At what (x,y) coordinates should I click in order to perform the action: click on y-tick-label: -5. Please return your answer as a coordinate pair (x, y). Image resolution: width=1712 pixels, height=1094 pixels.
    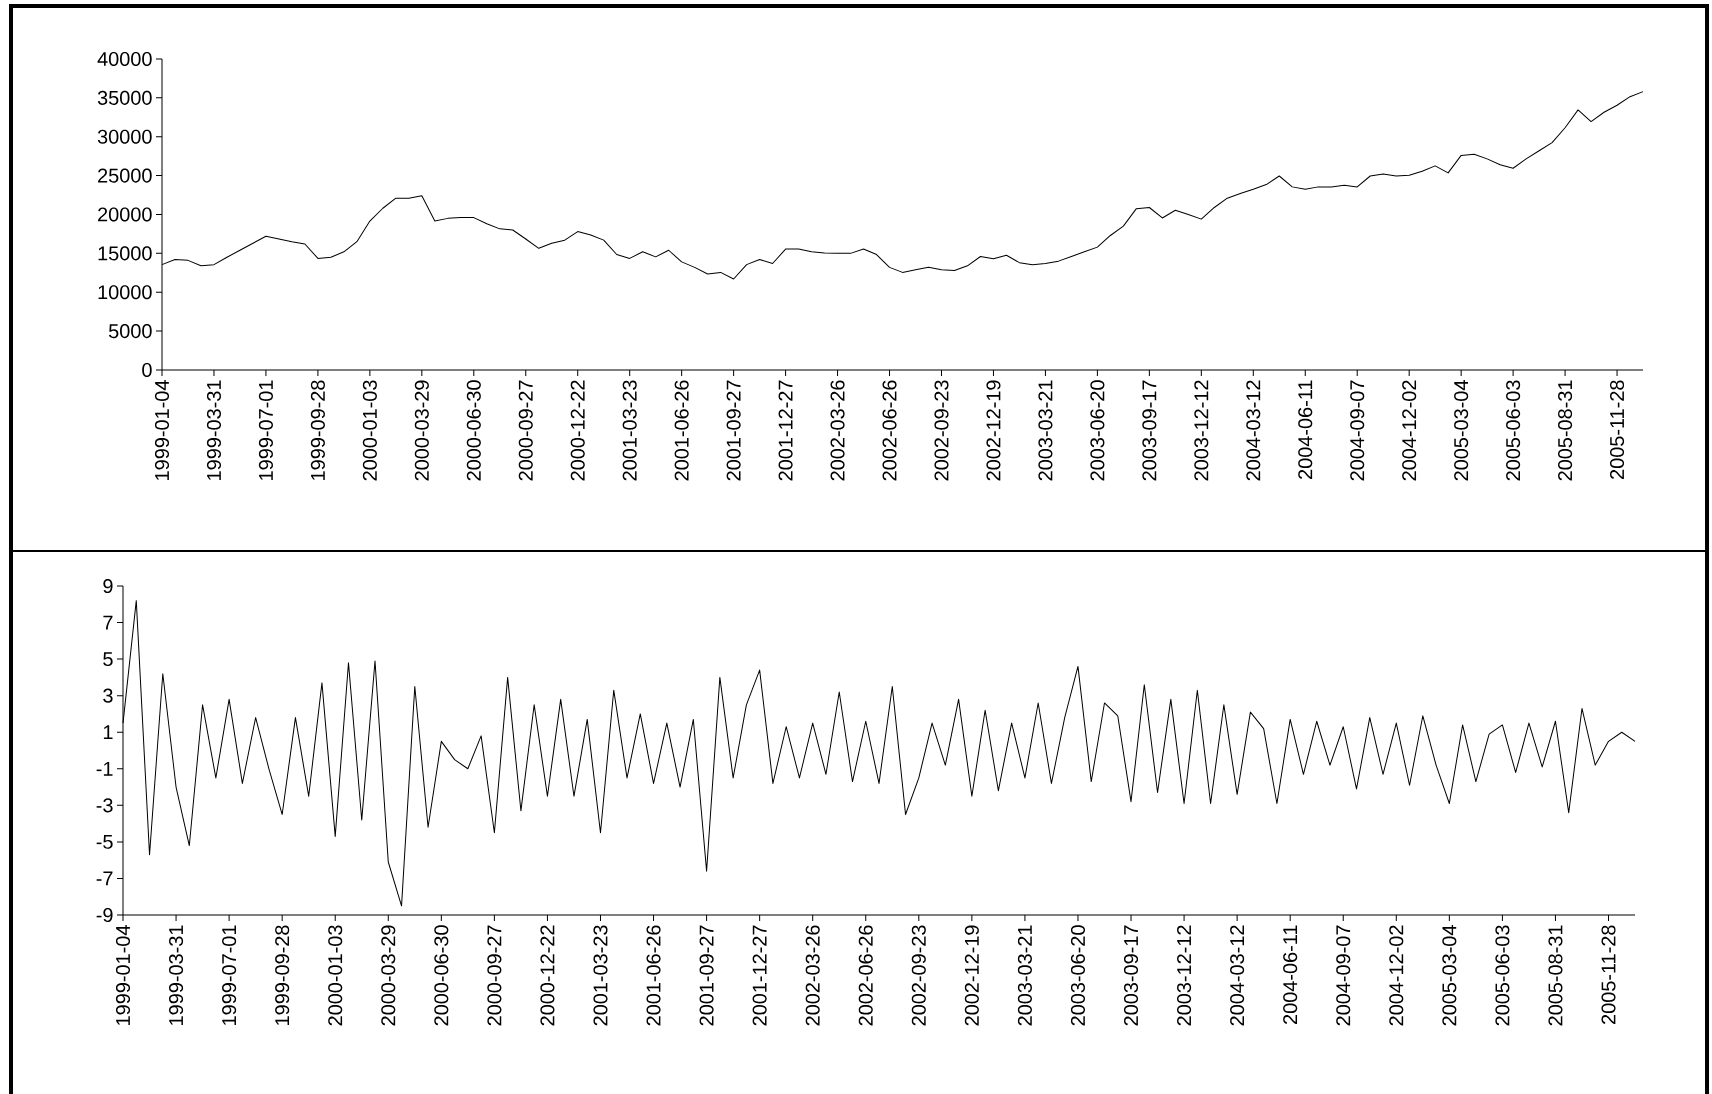
    Looking at the image, I should click on (104, 841).